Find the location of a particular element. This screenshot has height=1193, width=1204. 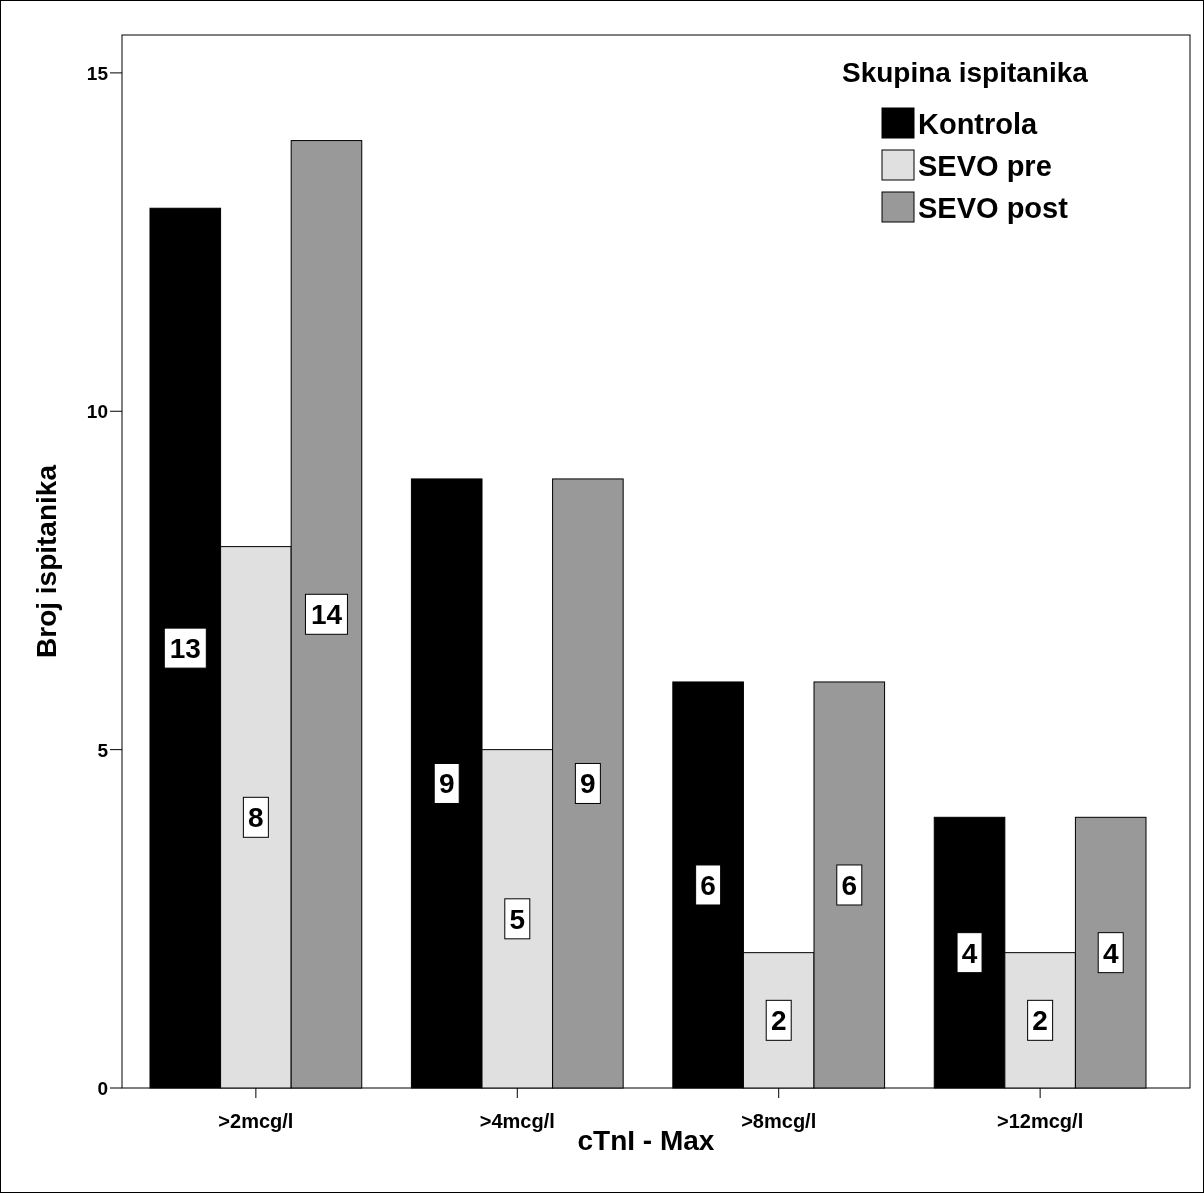

data-label: 8 is located at coordinates (256, 818).